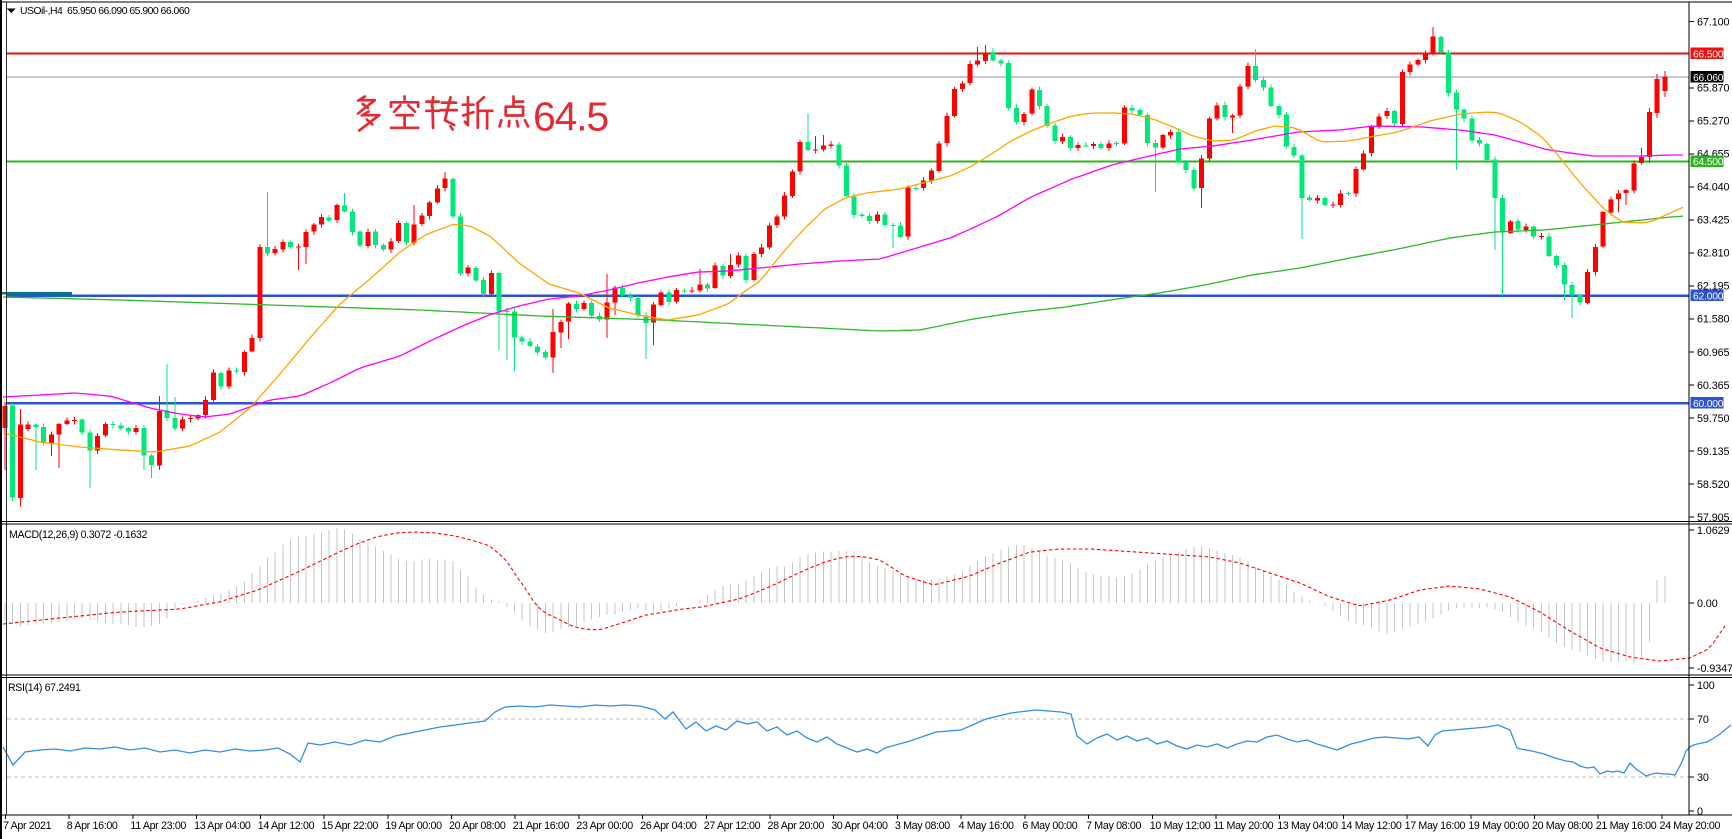 This screenshot has width=1732, height=839. What do you see at coordinates (1708, 54) in the screenshot?
I see `svg-text: 66.500` at bounding box center [1708, 54].